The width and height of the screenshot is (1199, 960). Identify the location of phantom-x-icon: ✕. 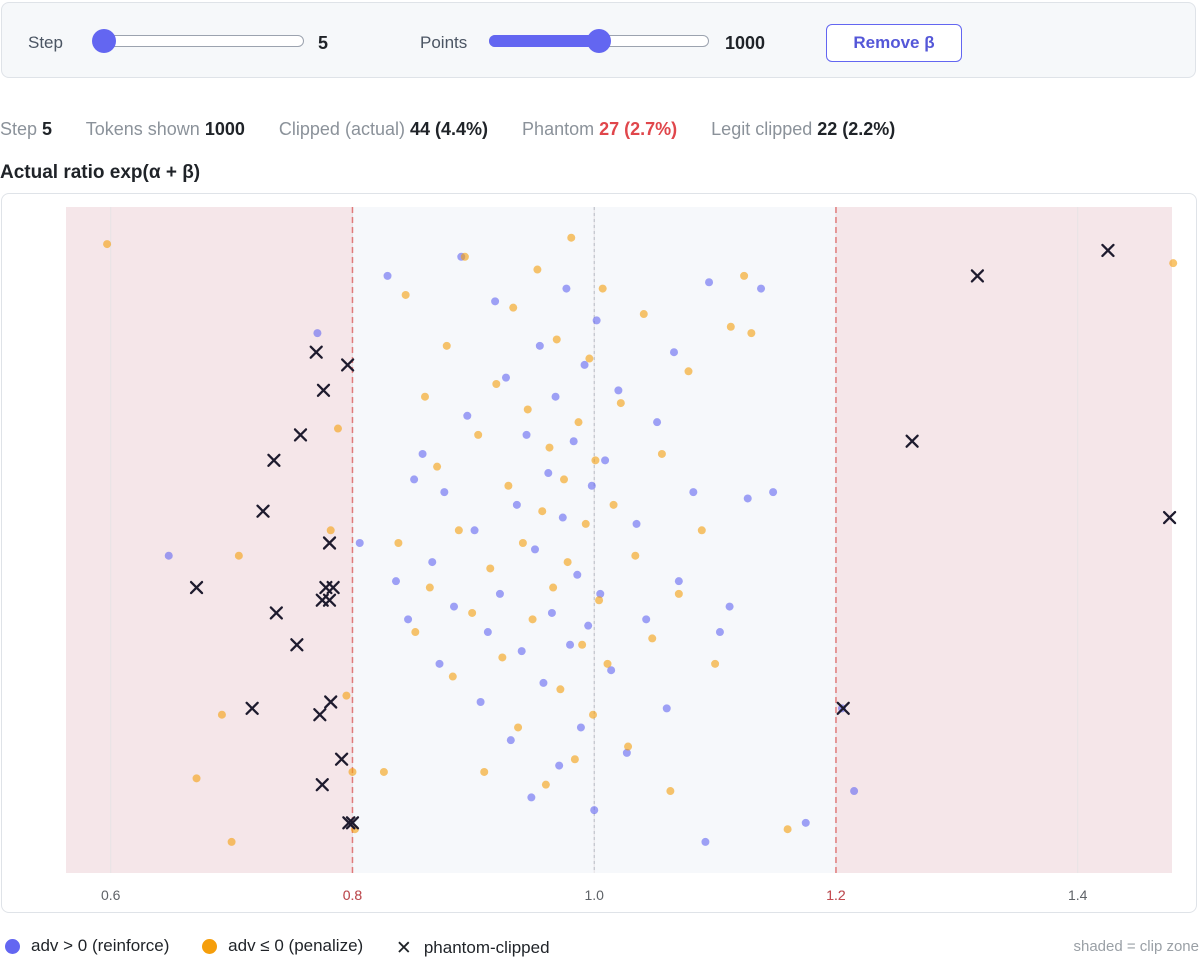
(403, 948).